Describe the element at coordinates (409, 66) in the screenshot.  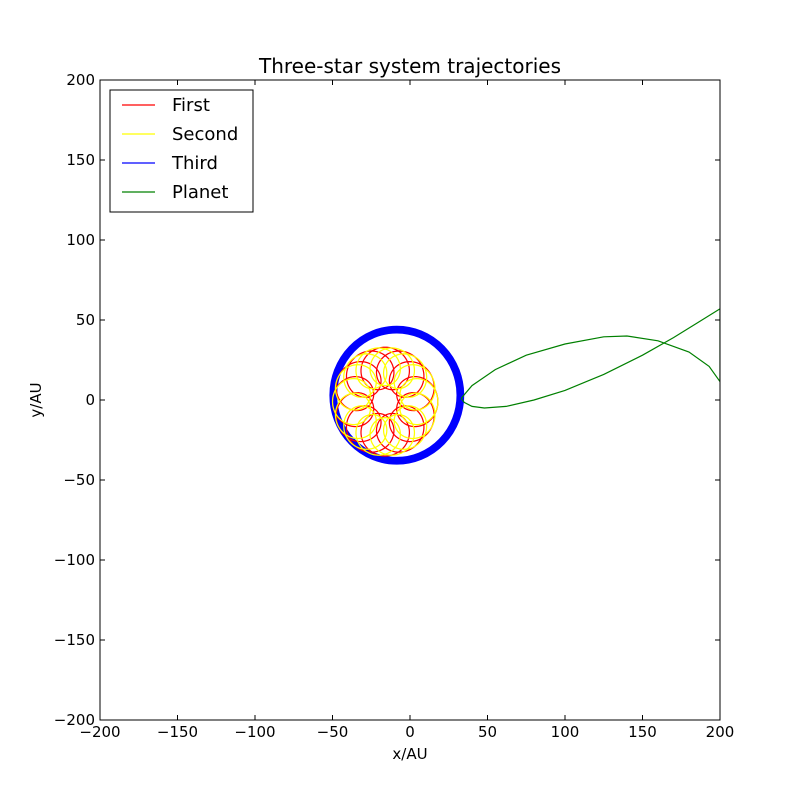
I see `chart-title: Three-star system trajectories` at that location.